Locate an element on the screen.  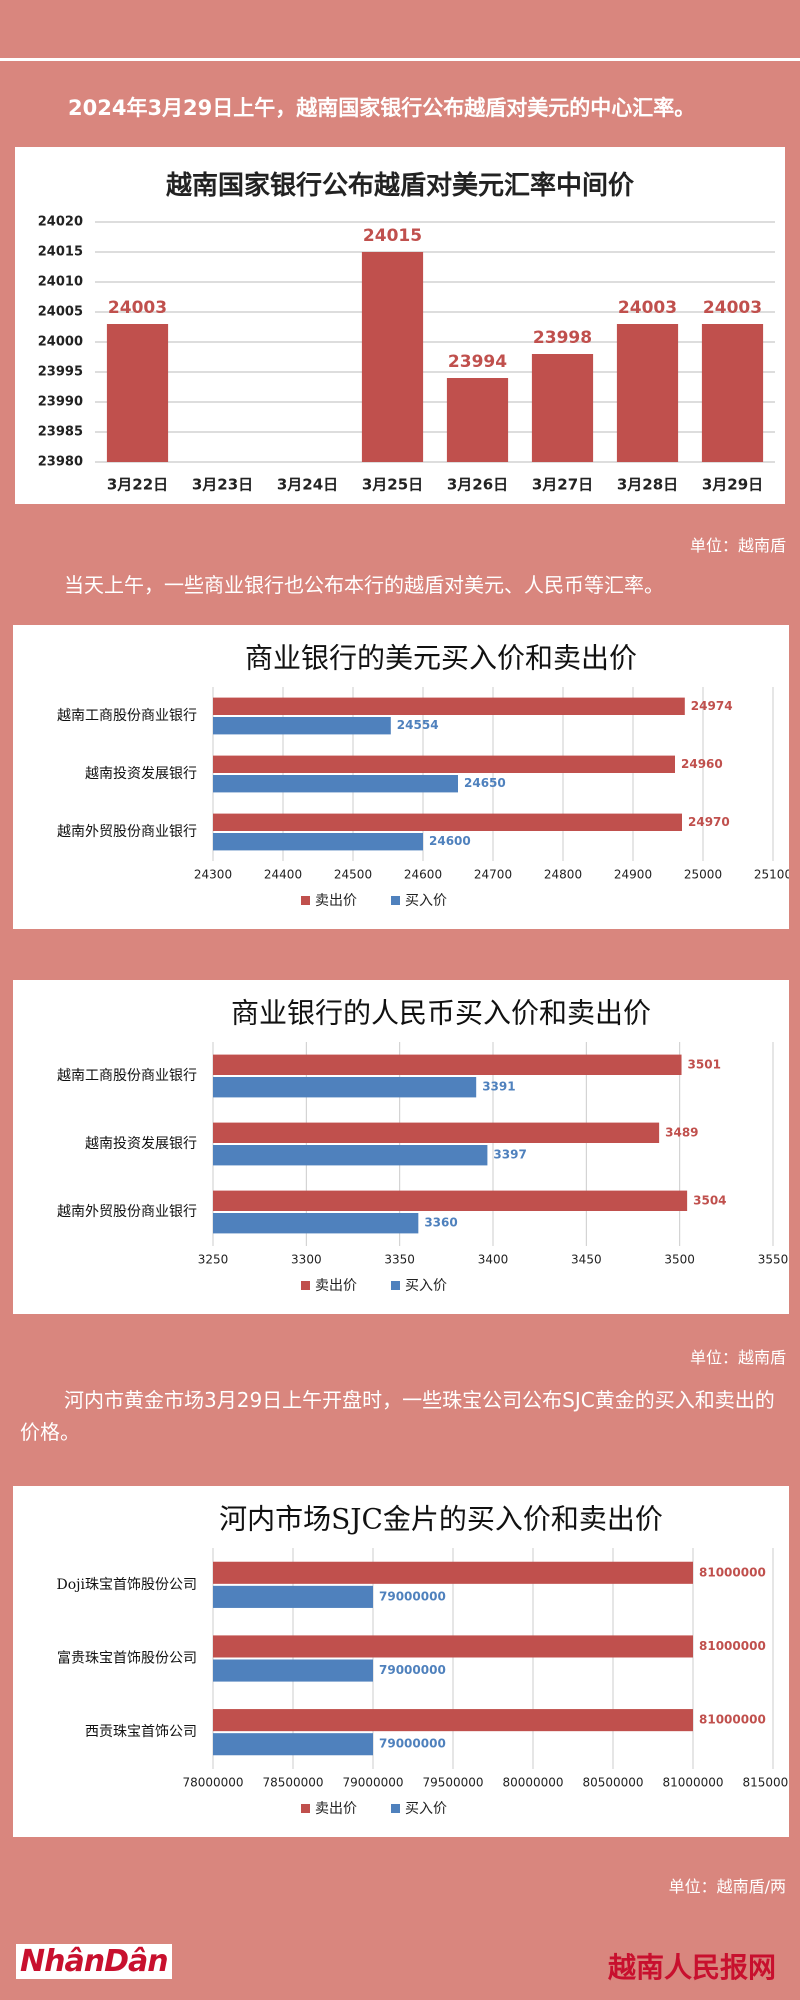
chart-title: 商业银行的美元买入价和卖出价 is located at coordinates (441, 658).